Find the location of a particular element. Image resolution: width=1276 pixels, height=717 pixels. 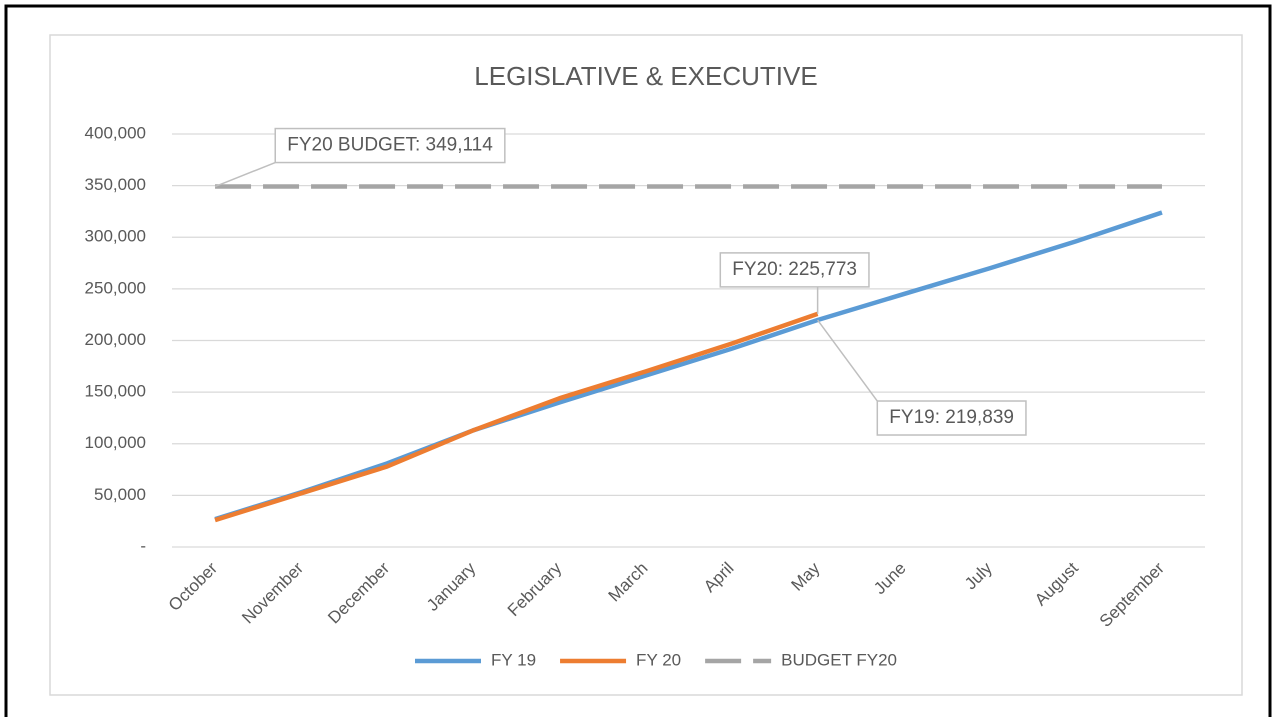

legend: FY 19 FY 20 BUDGET FY20 is located at coordinates (655, 659).